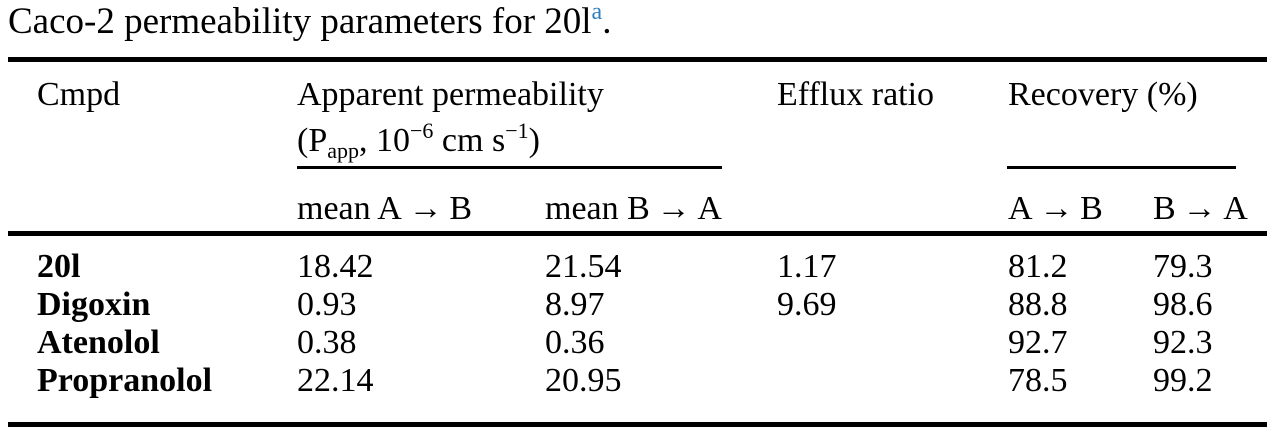 The image size is (1275, 435). What do you see at coordinates (583, 266) in the screenshot?
I see `cell-mean-ba: 21.54` at bounding box center [583, 266].